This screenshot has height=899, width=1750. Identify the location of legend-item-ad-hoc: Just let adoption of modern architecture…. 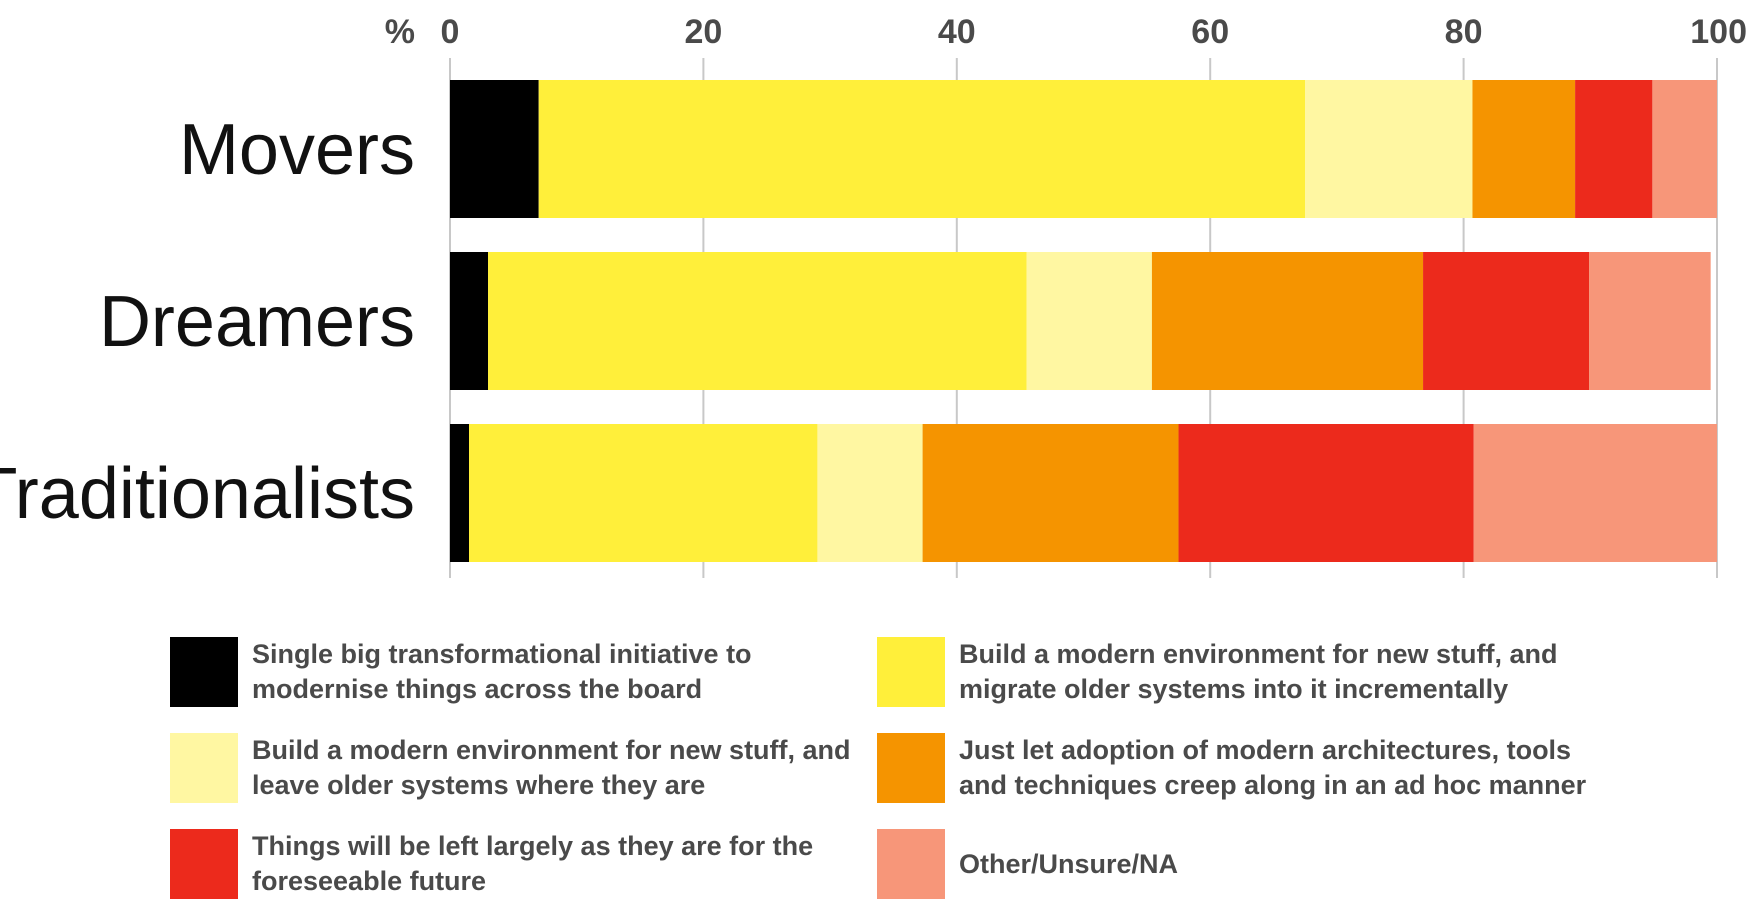
(1231, 768).